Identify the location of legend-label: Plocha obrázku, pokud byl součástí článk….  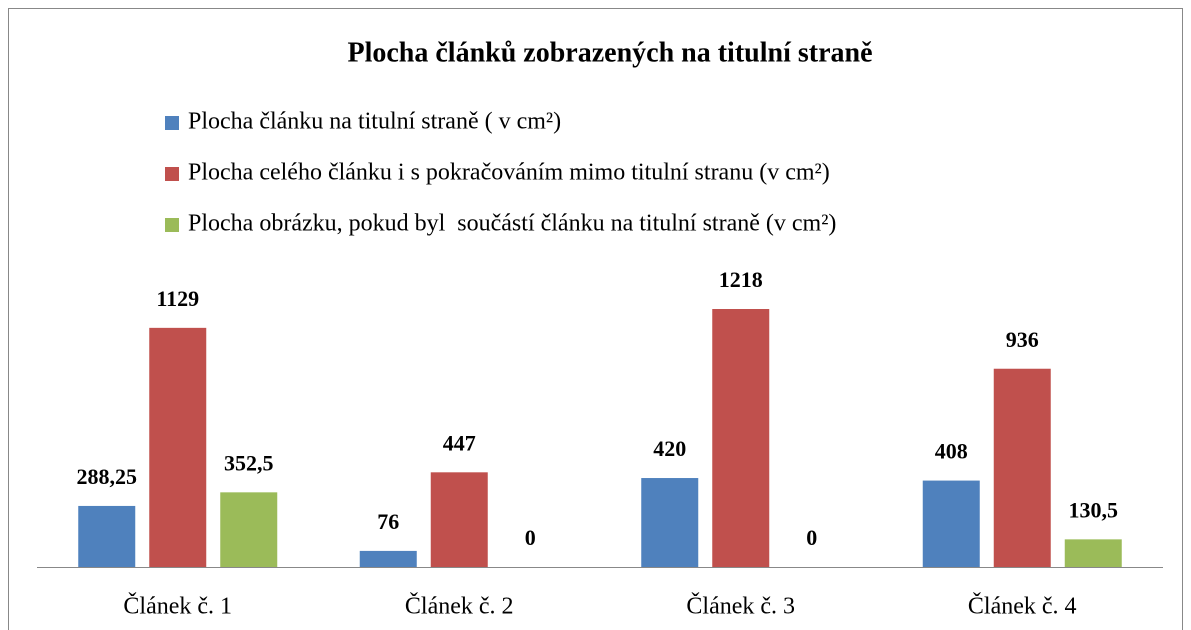
(512, 224).